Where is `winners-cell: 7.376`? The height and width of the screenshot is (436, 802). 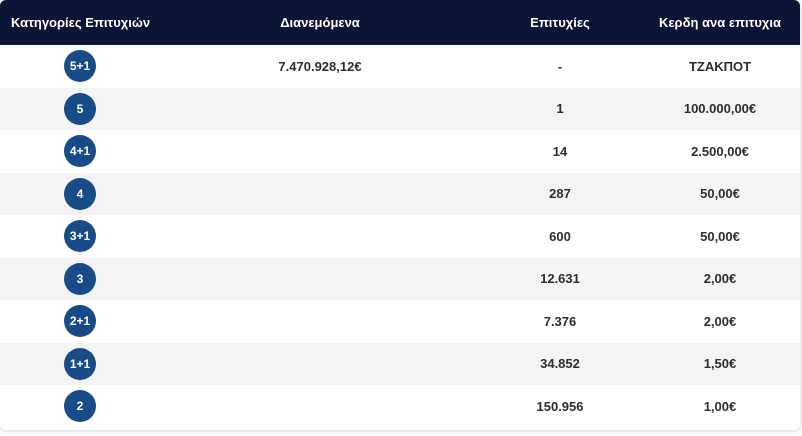
winners-cell: 7.376 is located at coordinates (560, 321).